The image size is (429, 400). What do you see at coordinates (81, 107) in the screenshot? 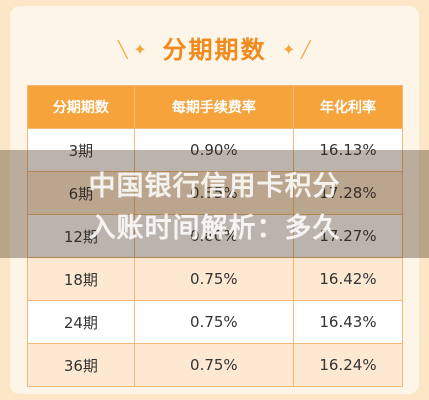
I see `header-cell: 分期期数` at bounding box center [81, 107].